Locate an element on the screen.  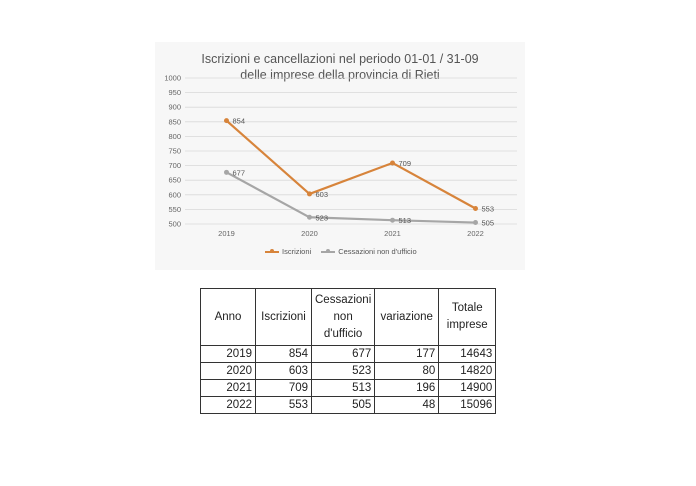
y-tick-label: 650 is located at coordinates (174, 180).